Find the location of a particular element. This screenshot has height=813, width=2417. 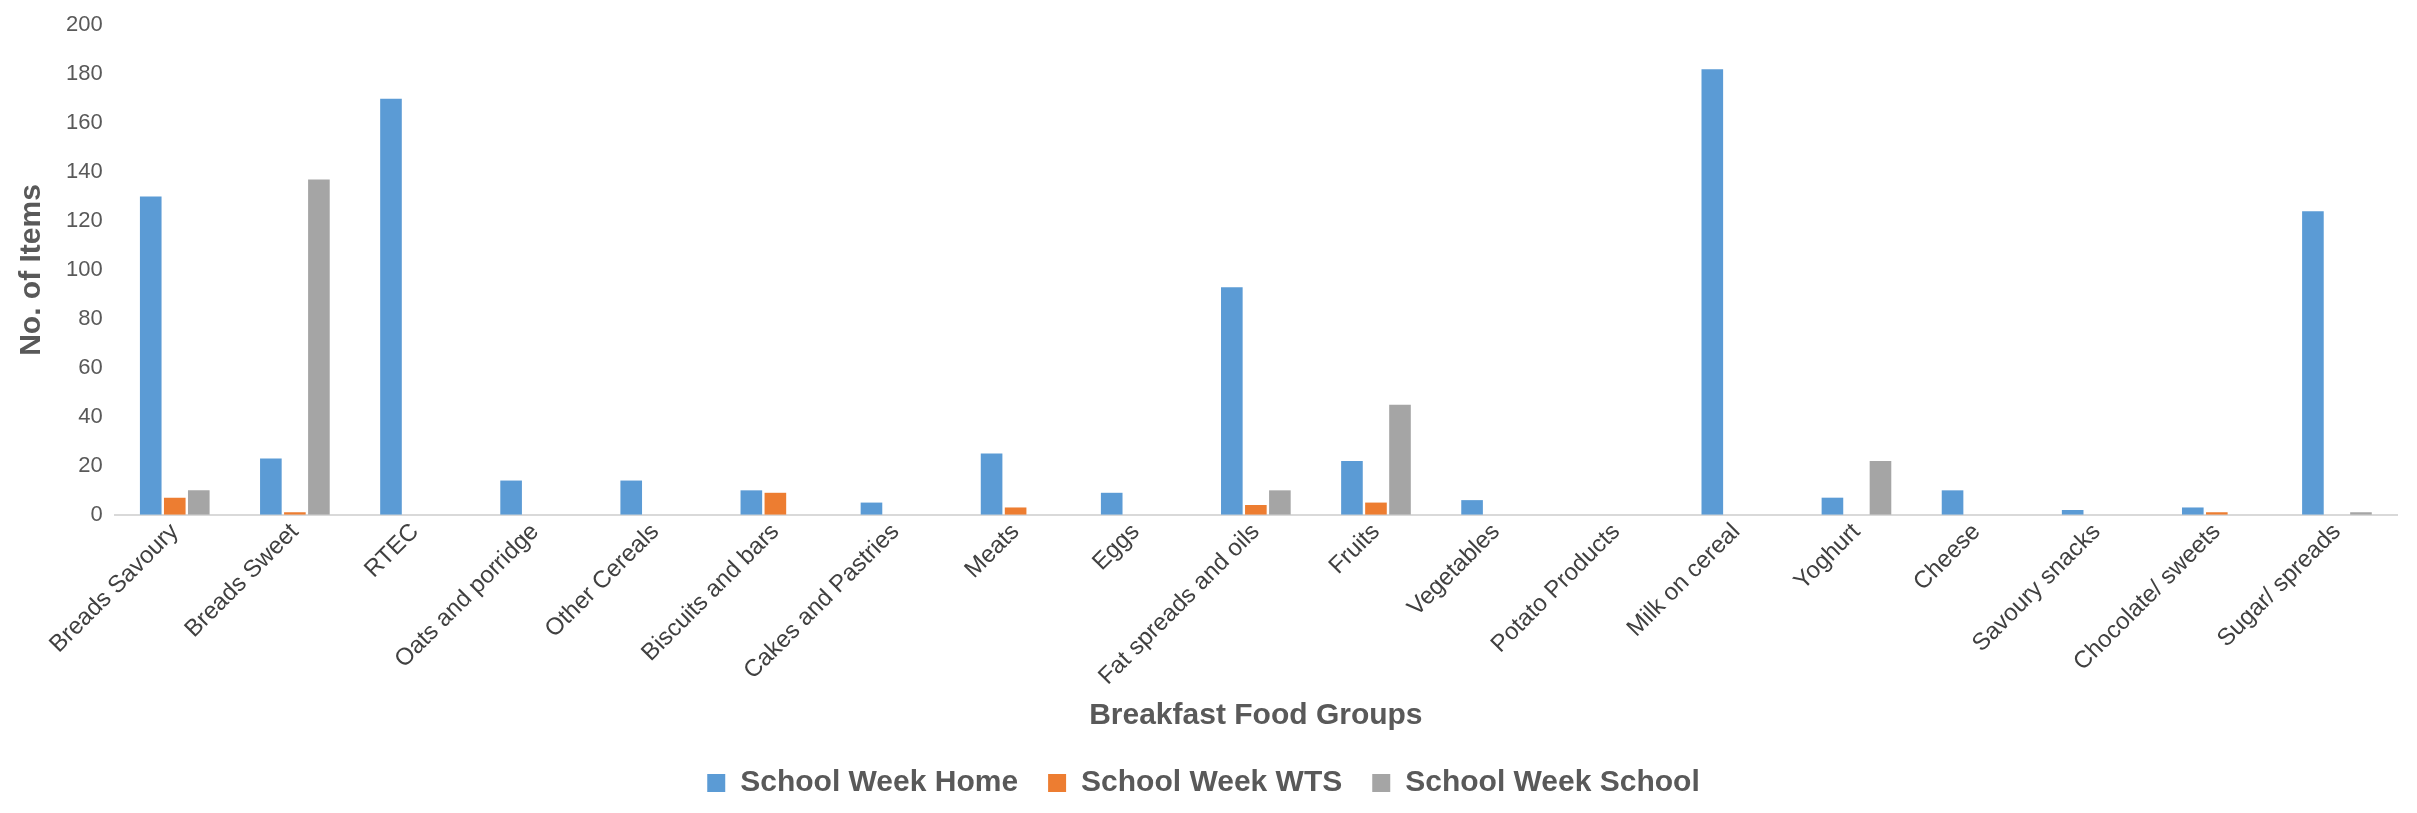

y-tick-label: 200 is located at coordinates (84, 24).